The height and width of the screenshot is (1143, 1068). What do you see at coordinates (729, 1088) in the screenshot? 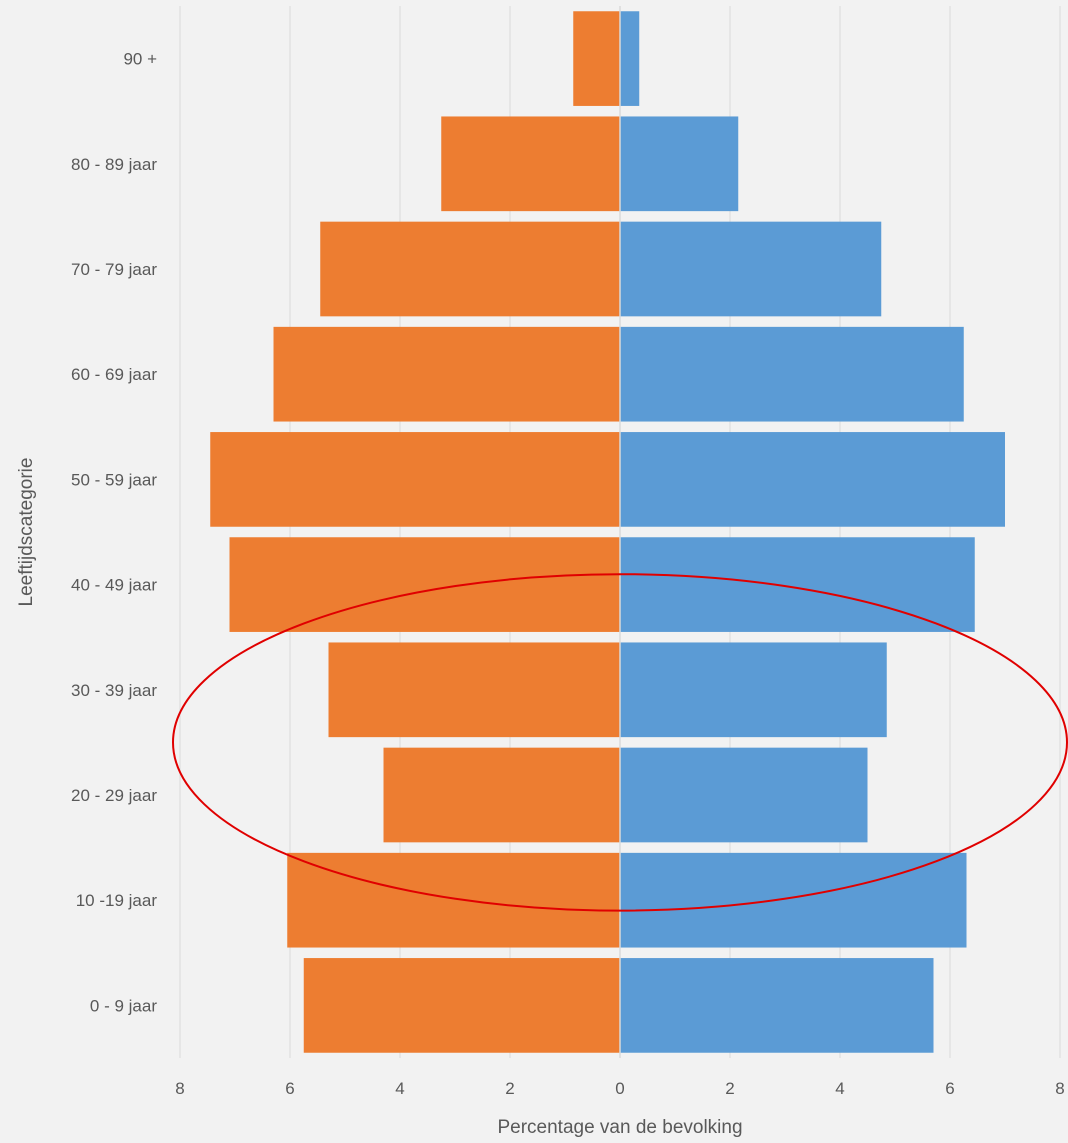
I see `x-tick-label-5: 2` at bounding box center [729, 1088].